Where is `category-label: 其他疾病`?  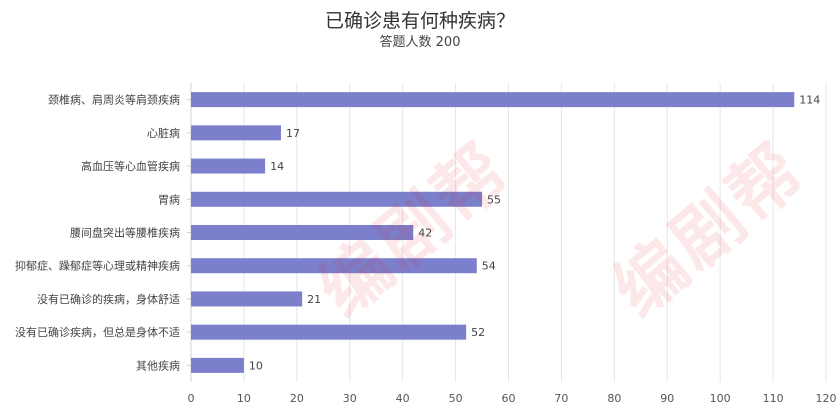
category-label: 其他疾病 is located at coordinates (158, 365).